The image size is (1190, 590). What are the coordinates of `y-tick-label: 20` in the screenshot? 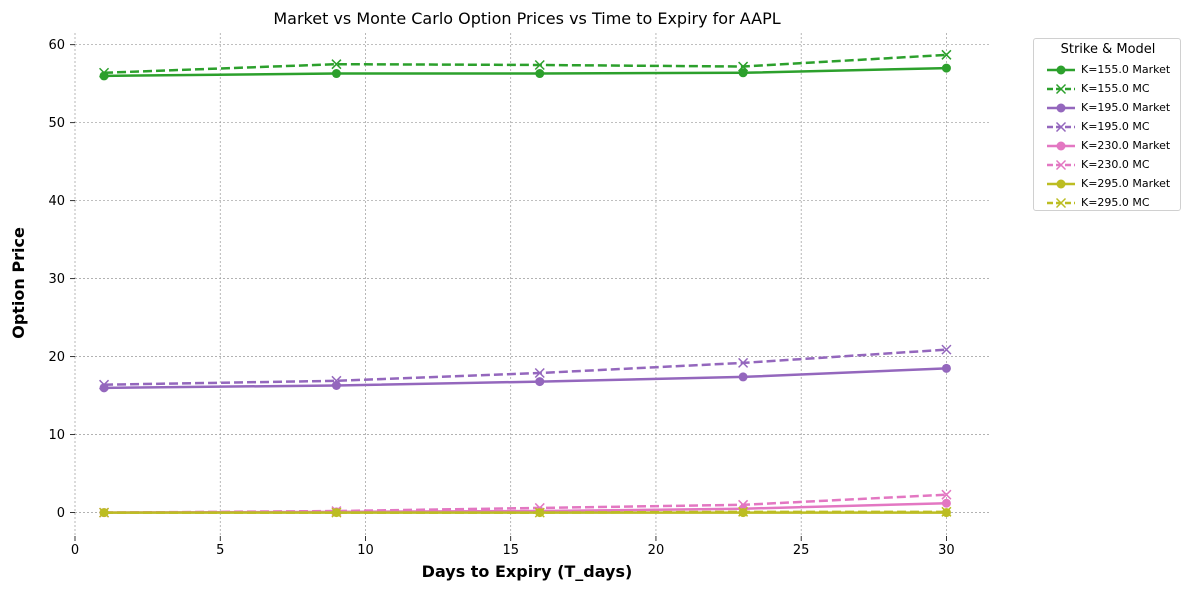 It's located at (56, 357).